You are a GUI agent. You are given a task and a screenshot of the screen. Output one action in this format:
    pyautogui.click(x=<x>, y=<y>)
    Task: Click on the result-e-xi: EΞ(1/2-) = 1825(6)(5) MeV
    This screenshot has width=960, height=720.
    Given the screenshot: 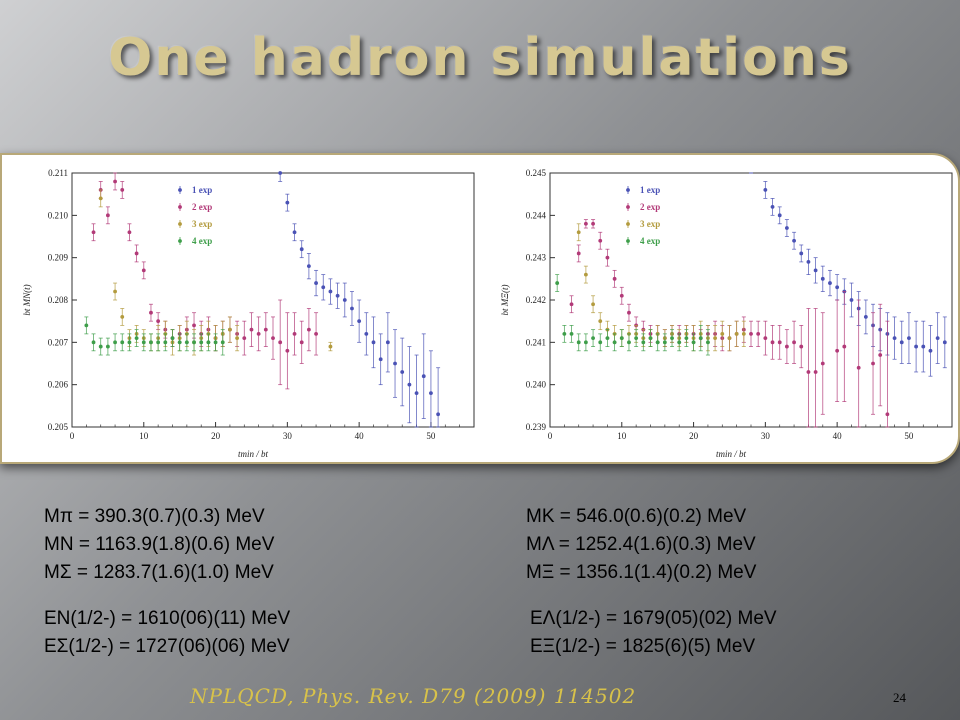 What is the action you would take?
    pyautogui.click(x=643, y=646)
    